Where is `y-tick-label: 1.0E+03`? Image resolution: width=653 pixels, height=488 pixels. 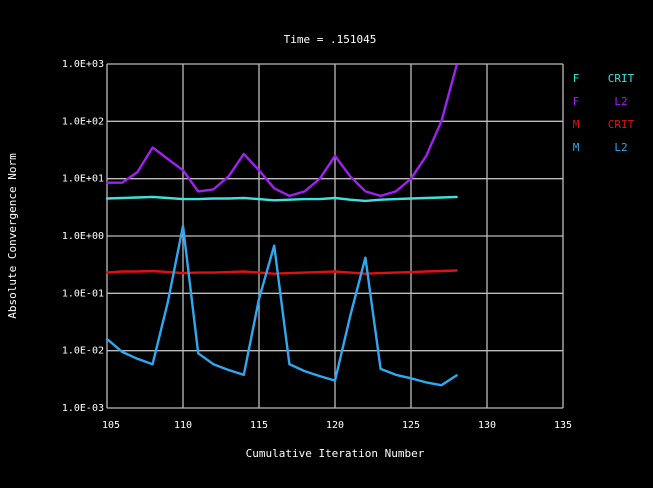 y-tick-label: 1.0E+03 is located at coordinates (83, 64).